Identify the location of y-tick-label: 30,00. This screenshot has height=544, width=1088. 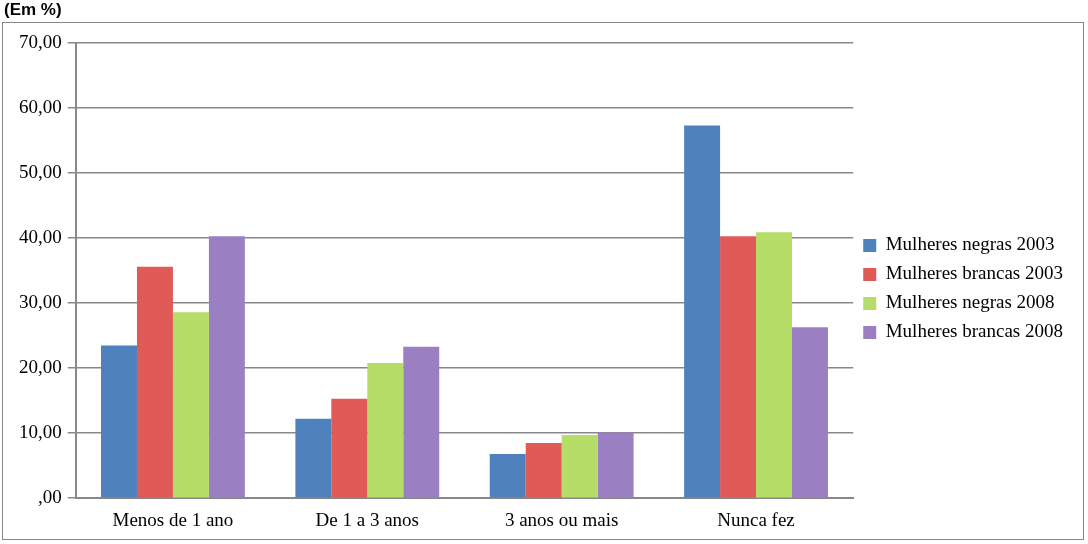
(40, 302).